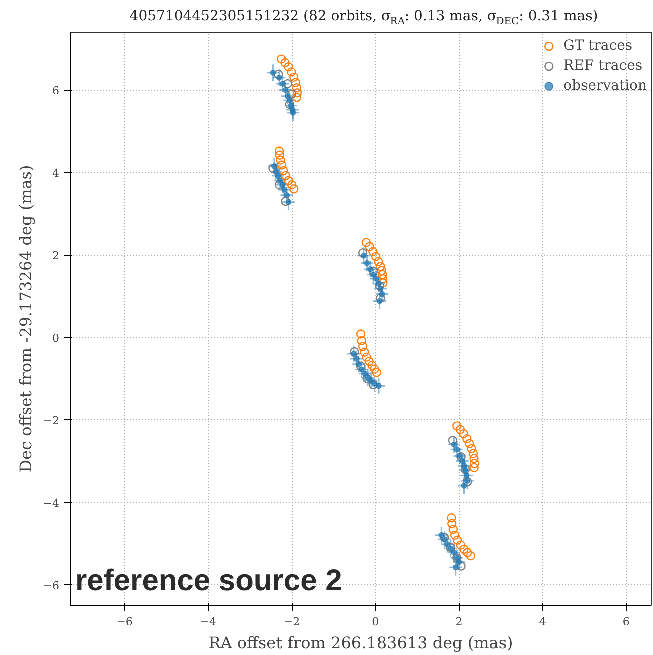 This screenshot has width=653, height=655. Describe the element at coordinates (376, 622) in the screenshot. I see `x-tick-label: 0` at that location.